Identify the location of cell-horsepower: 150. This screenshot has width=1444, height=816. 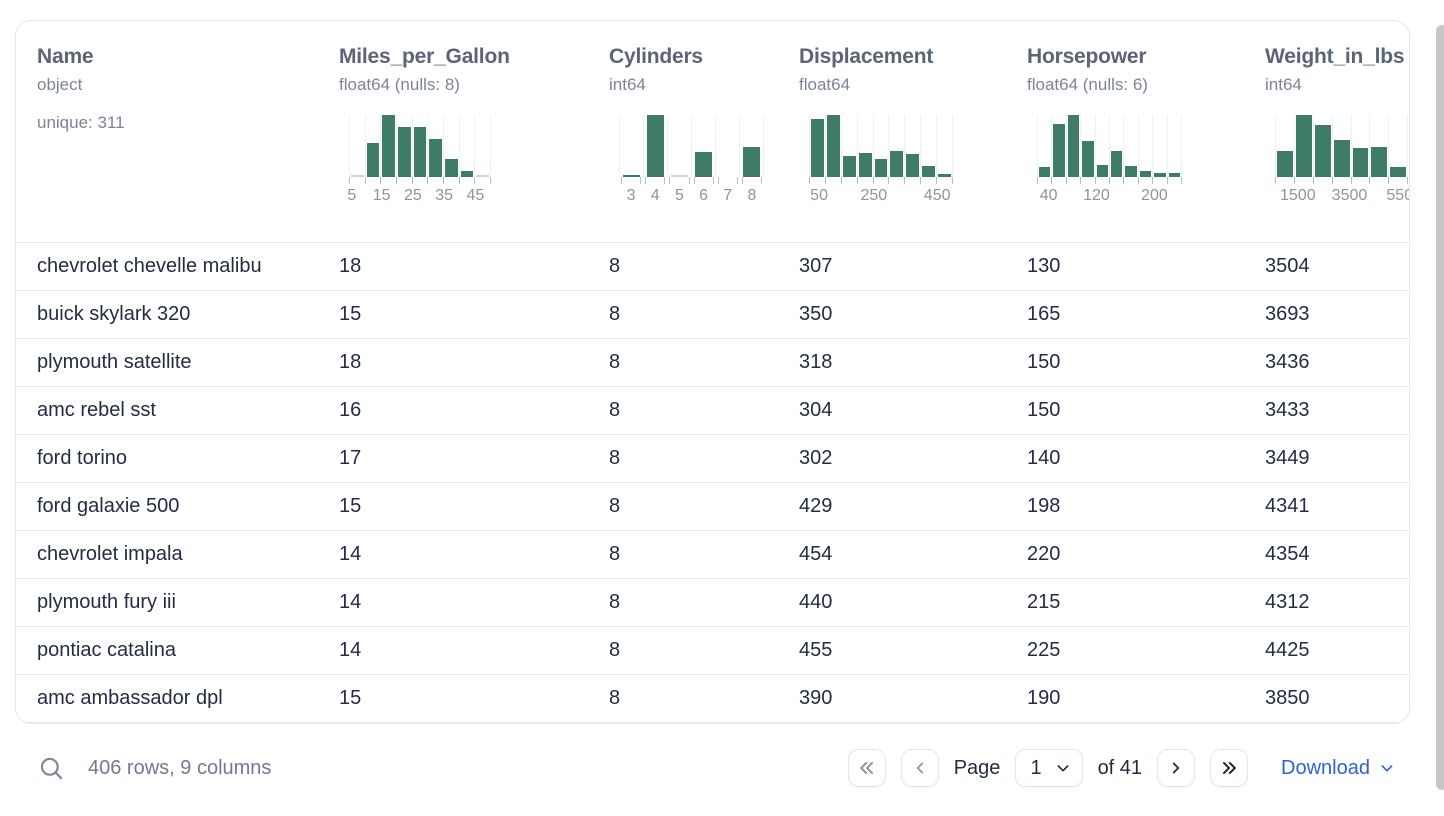
(1044, 362).